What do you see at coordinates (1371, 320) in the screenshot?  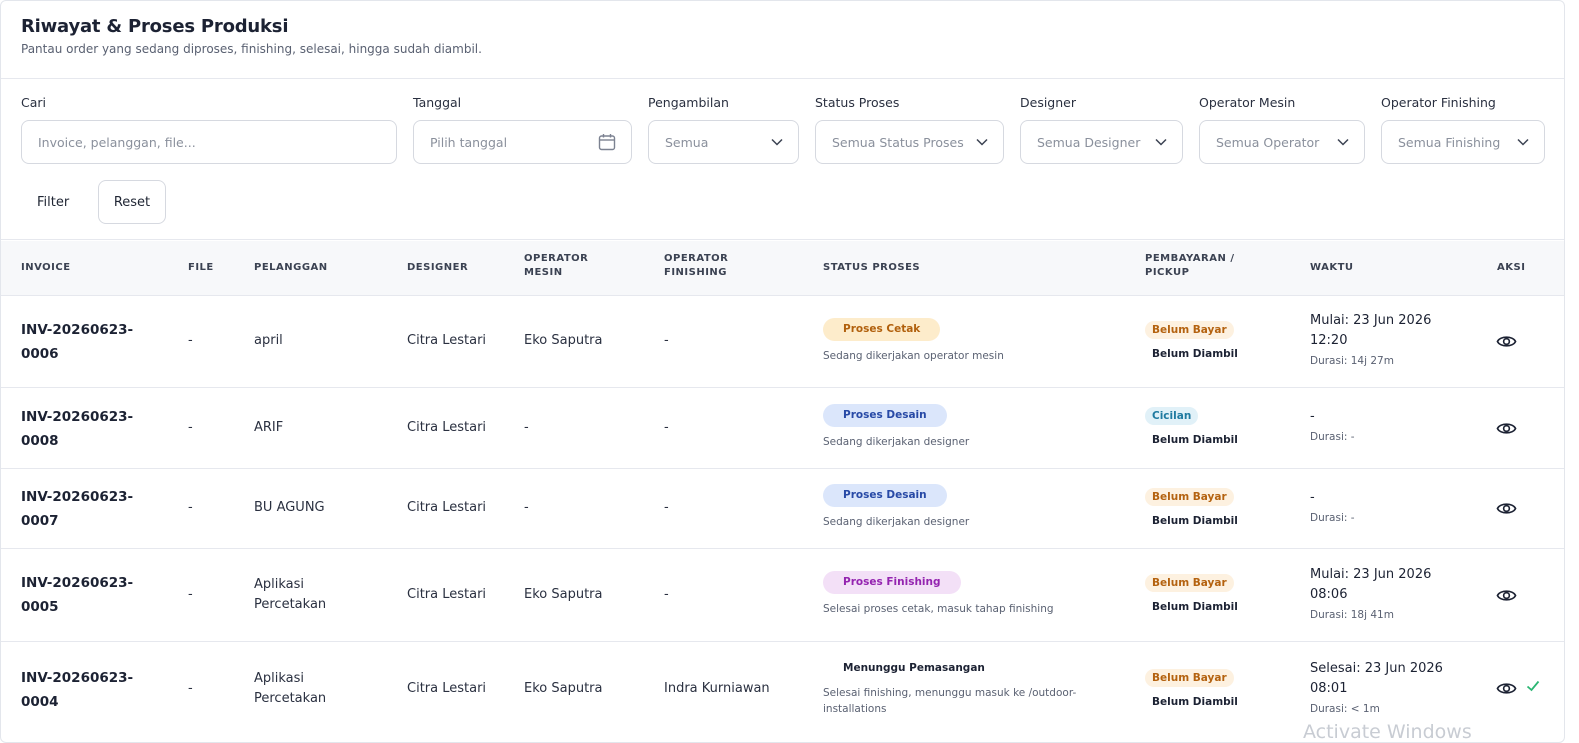 I see `waktu-line1: Mulai: 23 Jun 2026` at bounding box center [1371, 320].